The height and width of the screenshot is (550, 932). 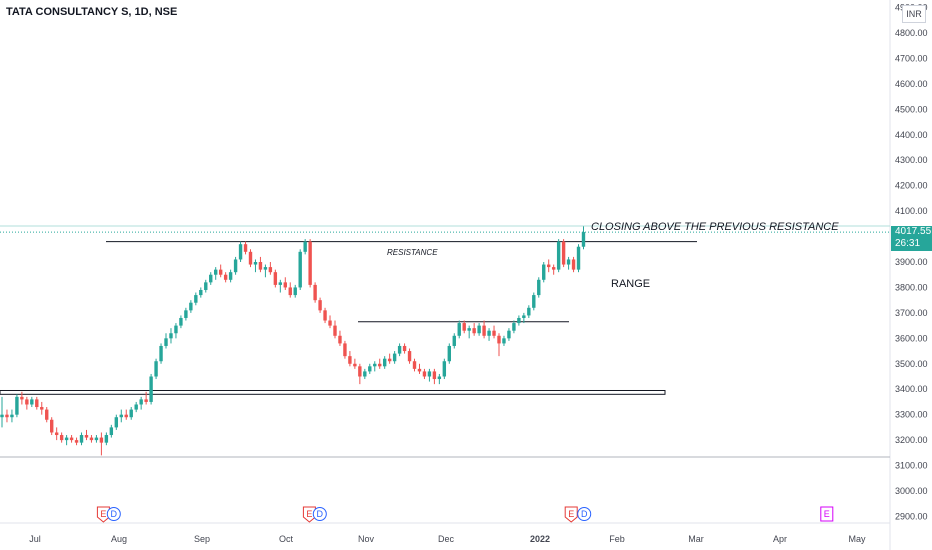 What do you see at coordinates (584, 514) in the screenshot?
I see `dividend-marker` at bounding box center [584, 514].